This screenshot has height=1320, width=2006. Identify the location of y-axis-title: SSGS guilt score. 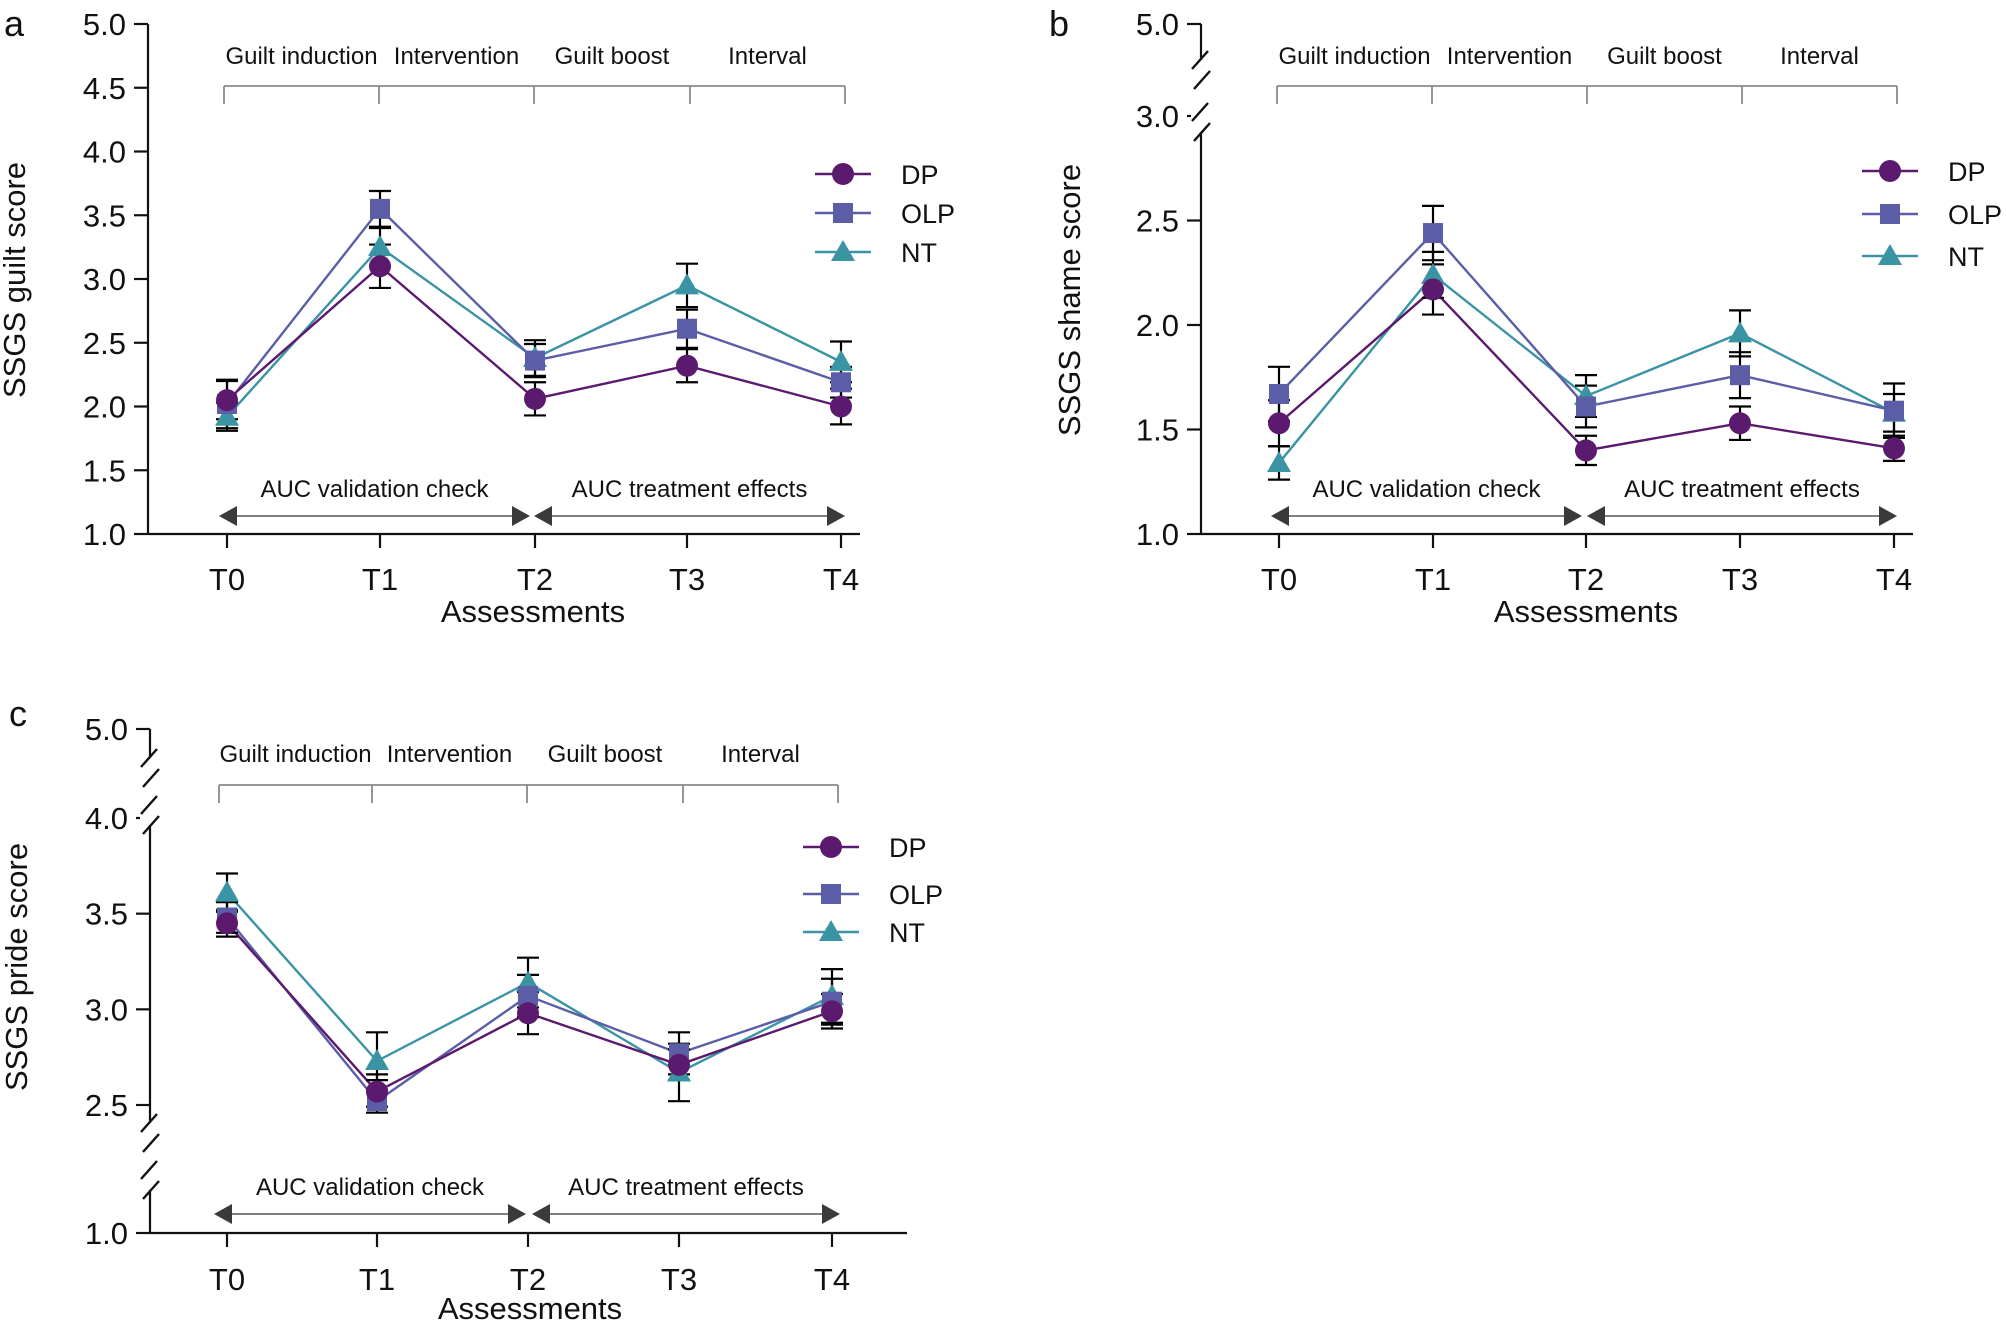
(16, 280).